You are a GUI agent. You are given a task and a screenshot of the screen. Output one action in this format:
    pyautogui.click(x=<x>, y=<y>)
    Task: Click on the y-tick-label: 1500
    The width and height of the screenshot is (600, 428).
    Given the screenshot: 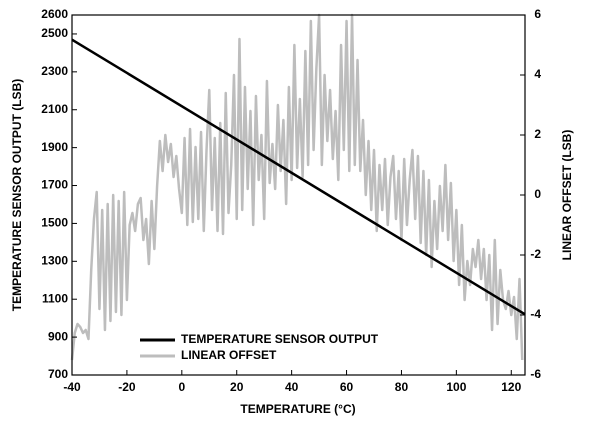 What is the action you would take?
    pyautogui.click(x=54, y=223)
    